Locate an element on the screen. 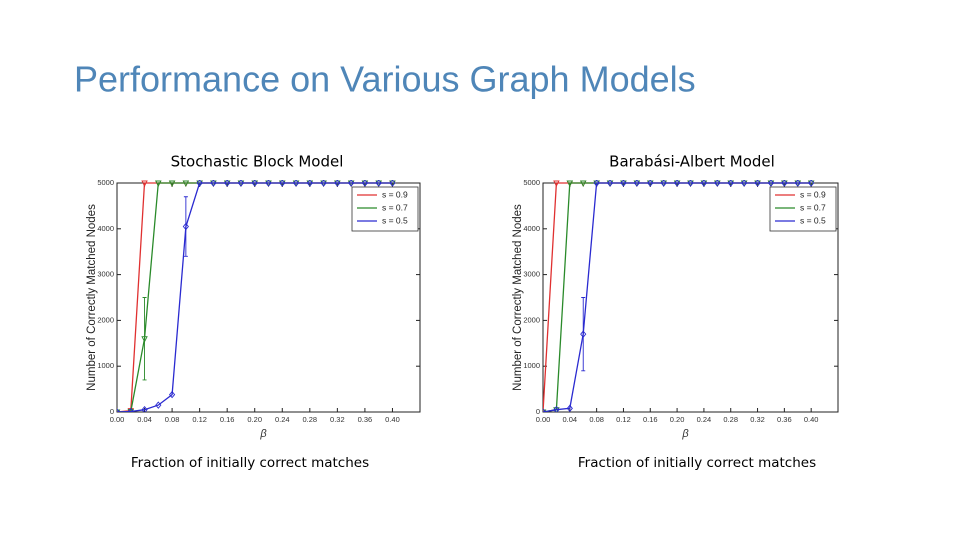 This screenshot has height=540, width=960. slide-title: Performance on Various Graph Models is located at coordinates (385, 79).